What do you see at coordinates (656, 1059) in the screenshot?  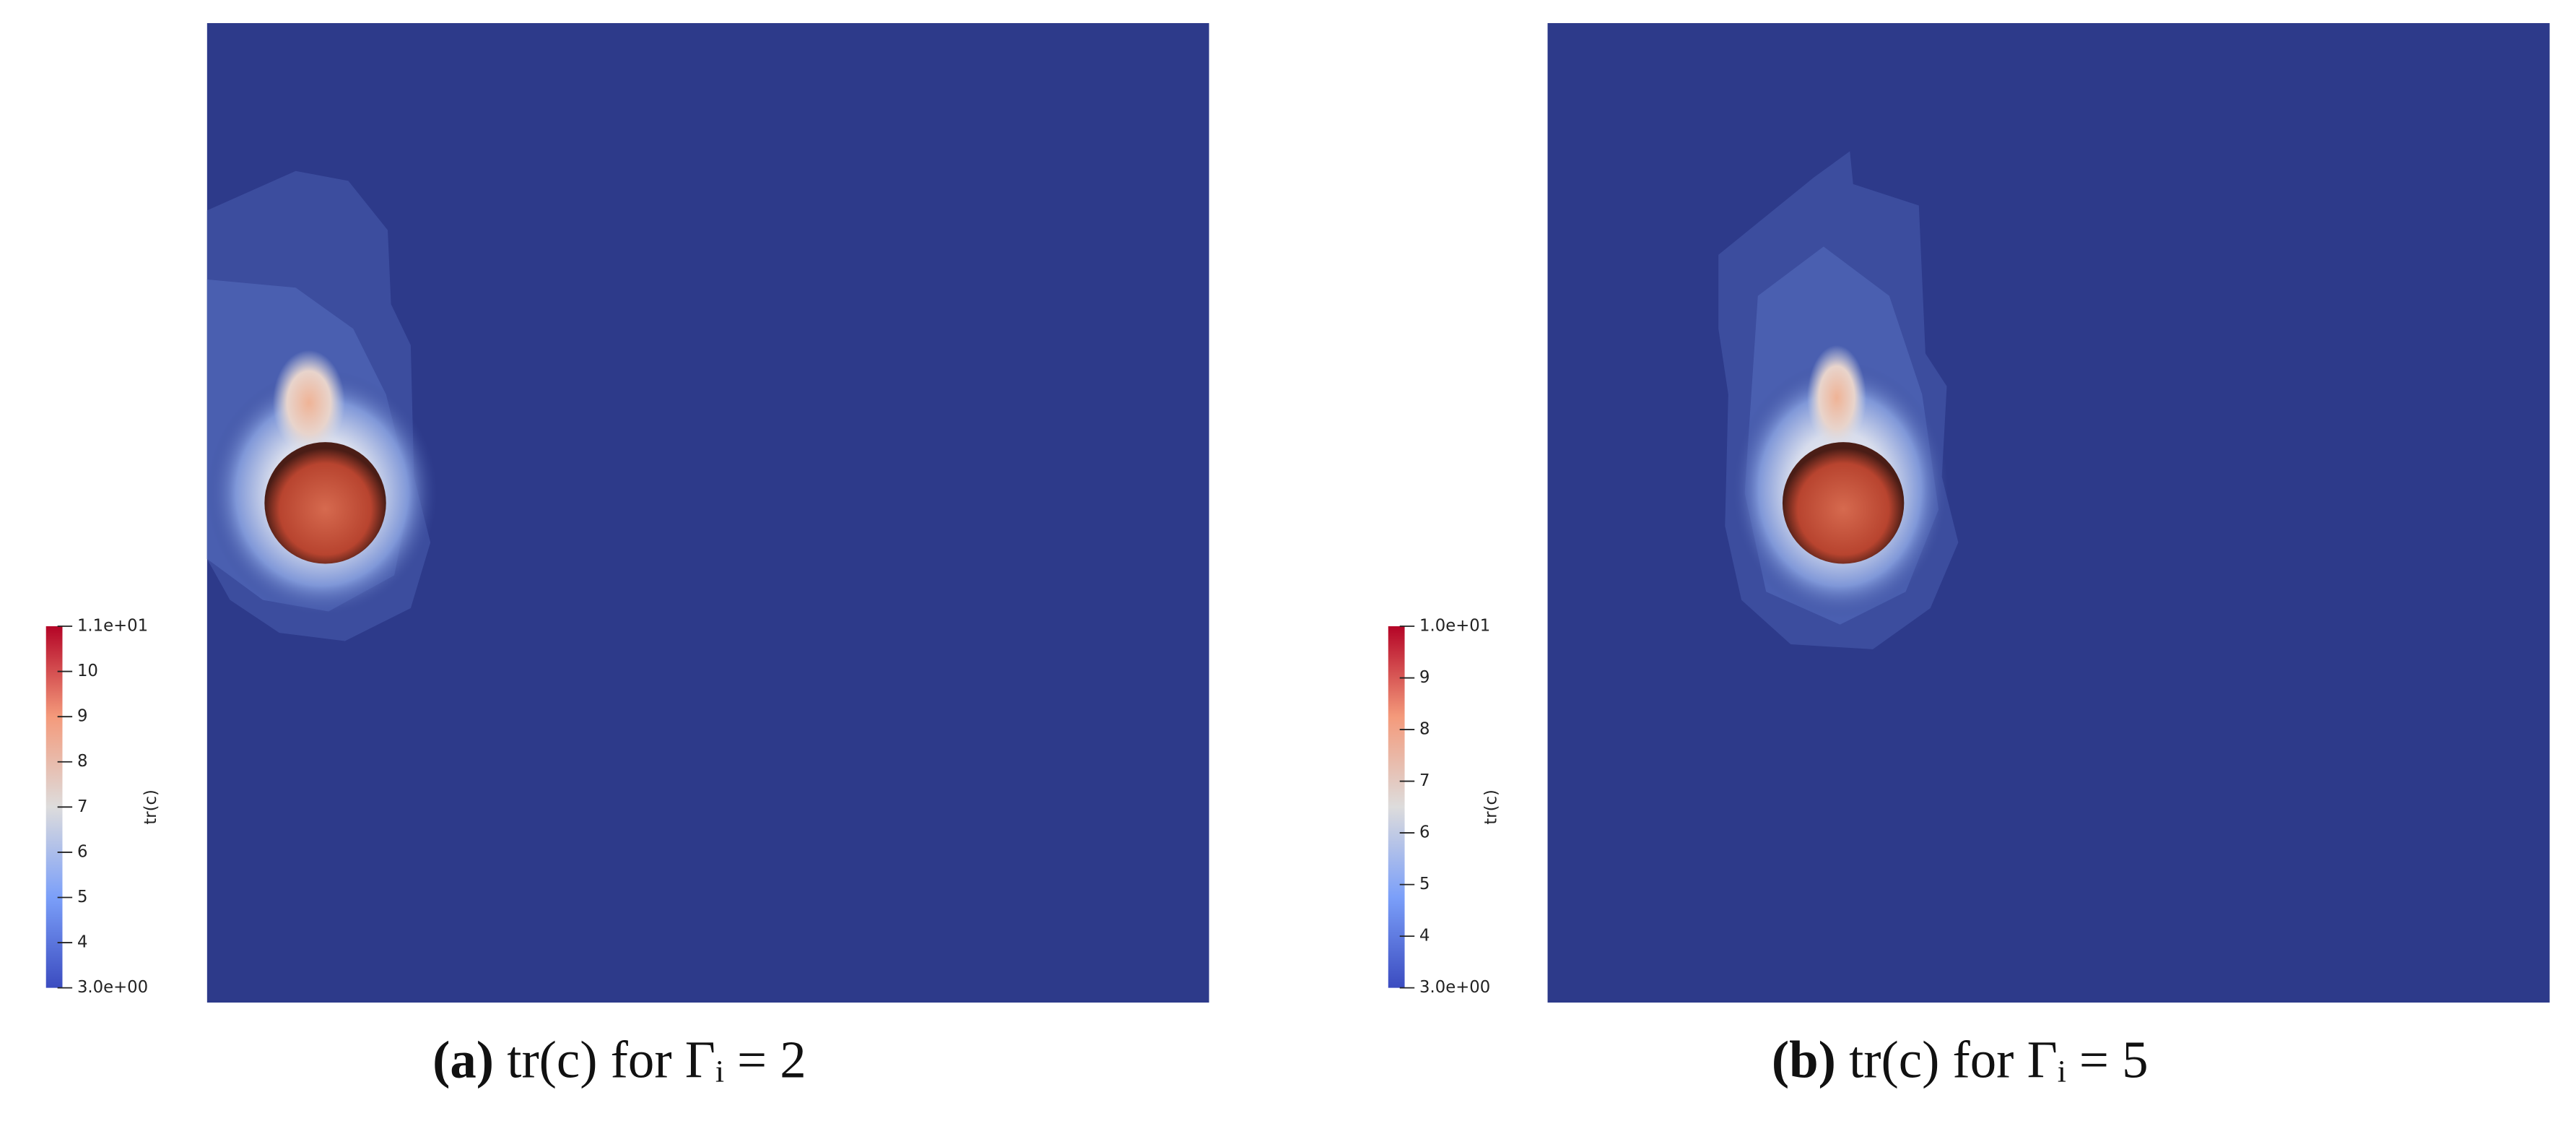 I see `caption-text: tr(c) for Γᵢ = 2` at bounding box center [656, 1059].